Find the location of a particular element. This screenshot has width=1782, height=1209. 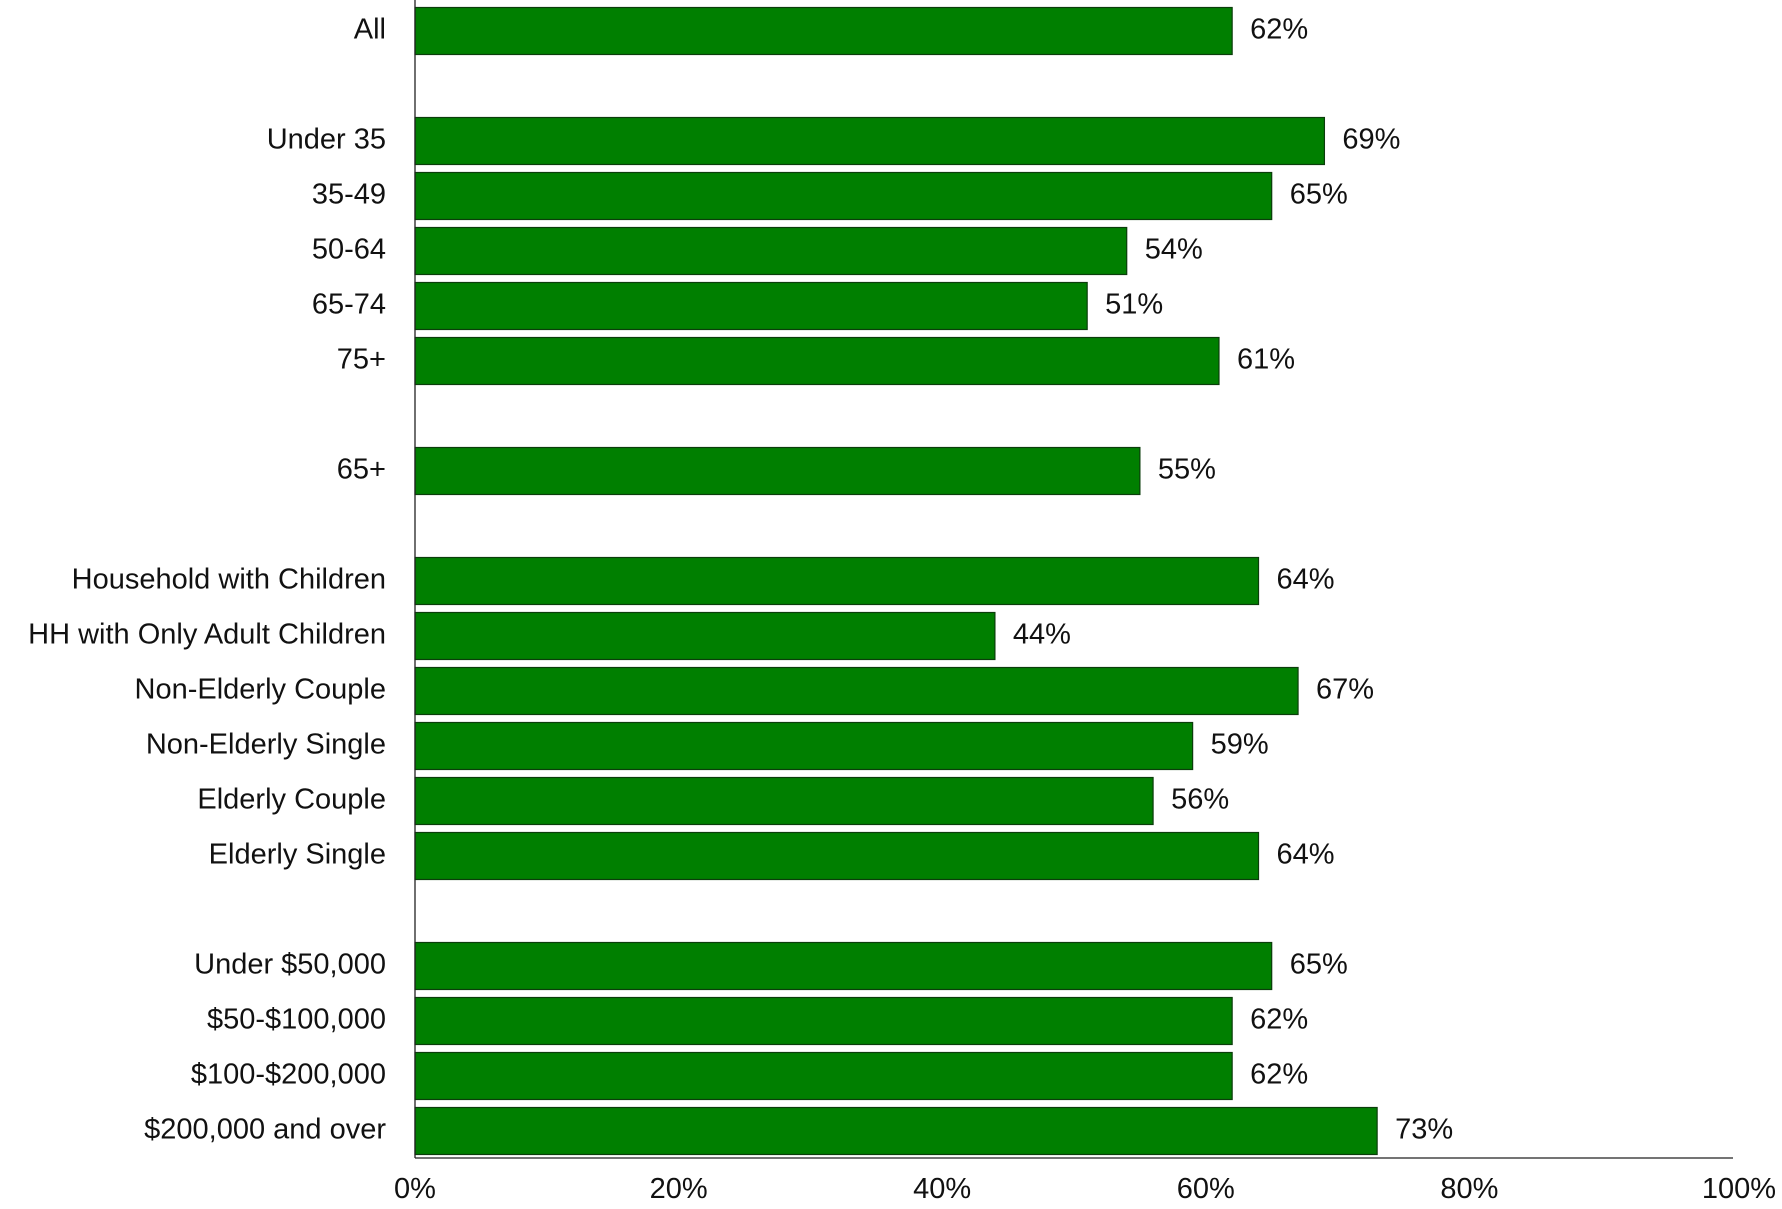

value-label-non-elderly-single: 59% is located at coordinates (1240, 745).